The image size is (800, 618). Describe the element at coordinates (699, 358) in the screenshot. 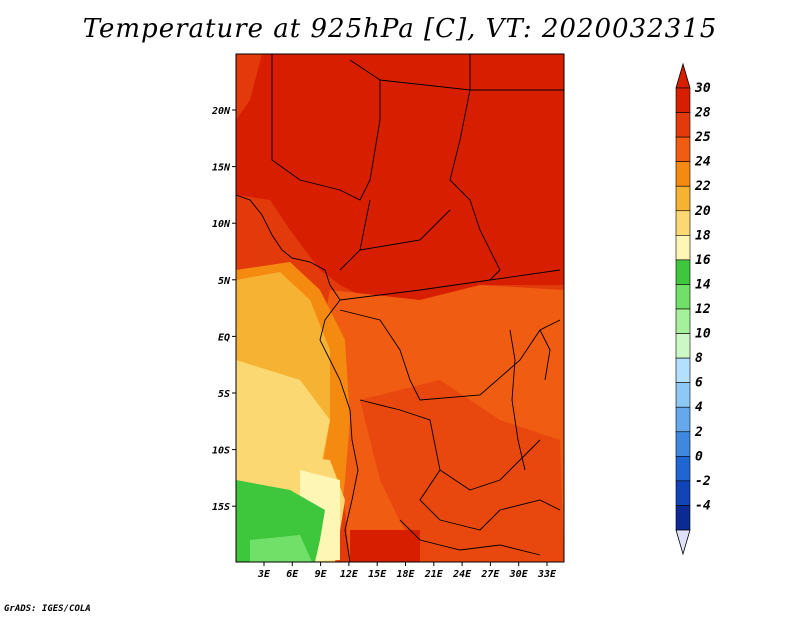

I see `colorbar-label: 8` at that location.